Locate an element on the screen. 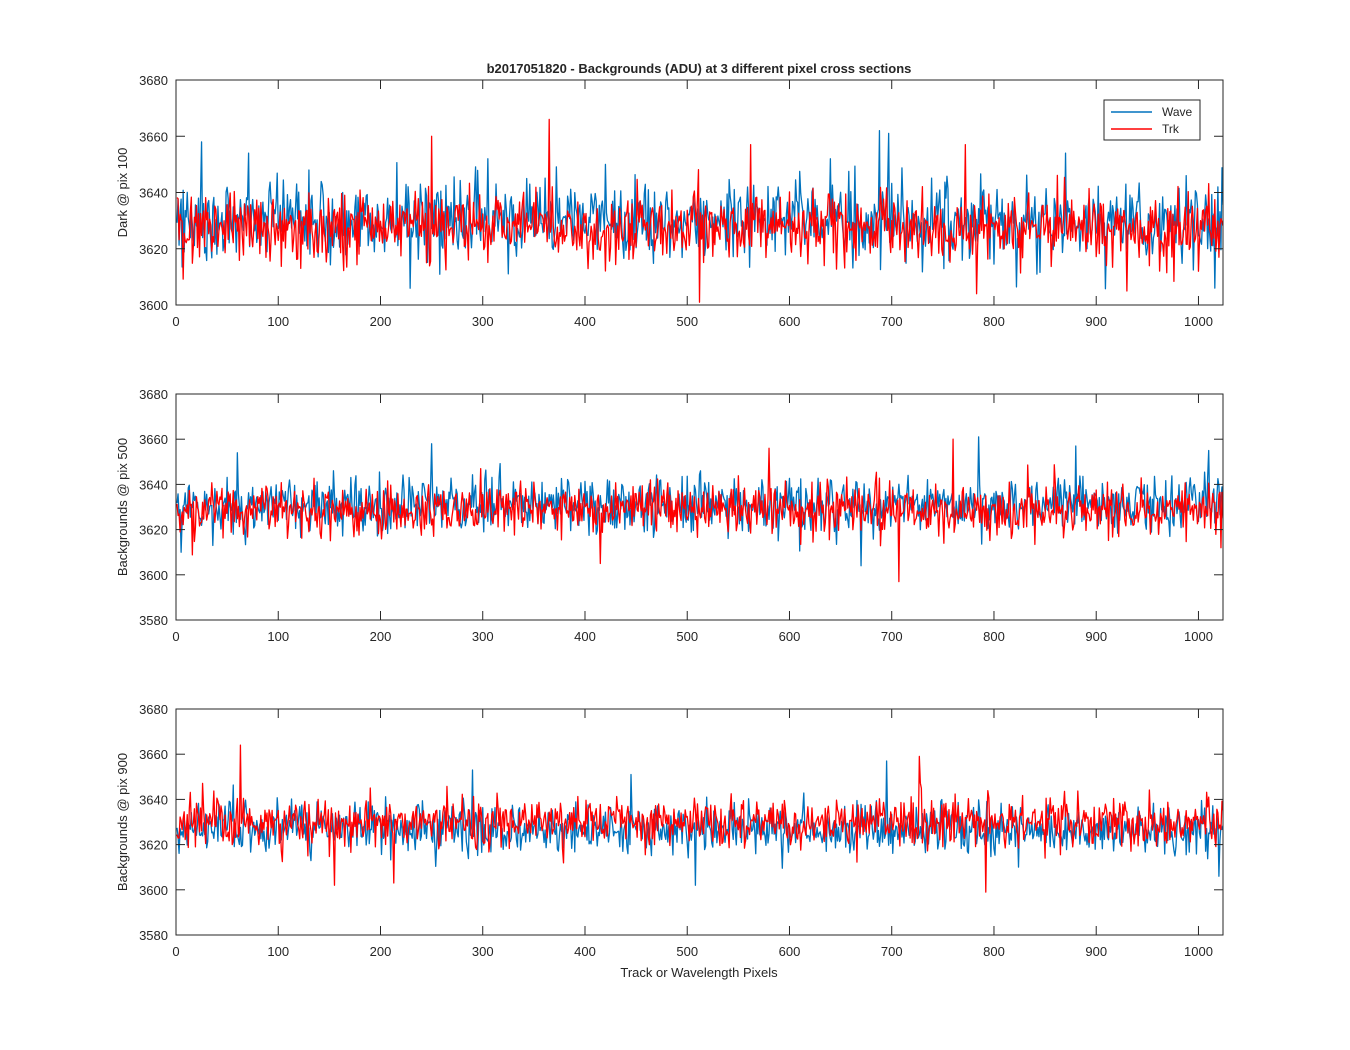 The width and height of the screenshot is (1350, 1050). y-axis-label: Dark @ pix 100 is located at coordinates (122, 193).